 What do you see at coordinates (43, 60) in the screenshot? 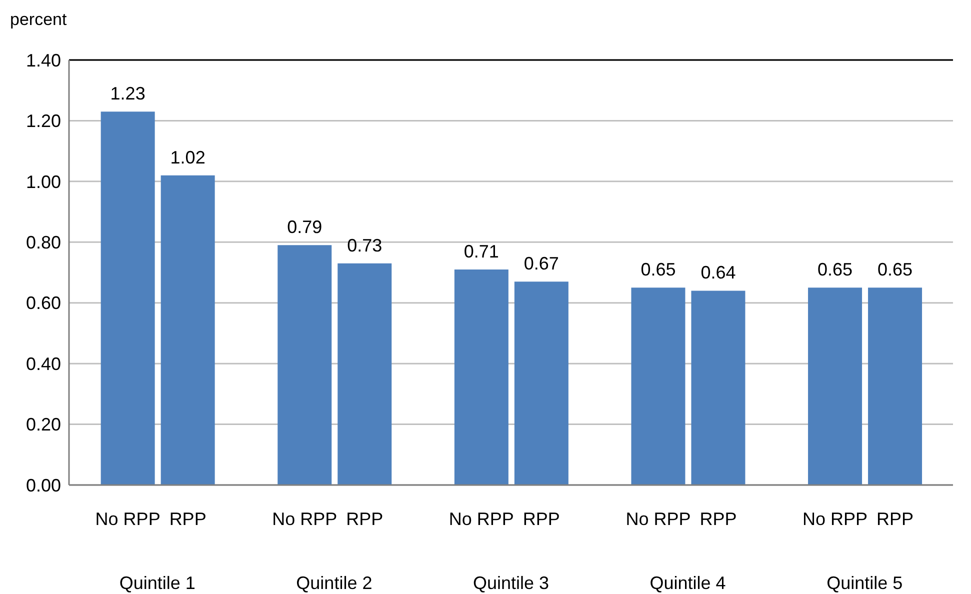
I see `y-tick-label: 1.40` at bounding box center [43, 60].